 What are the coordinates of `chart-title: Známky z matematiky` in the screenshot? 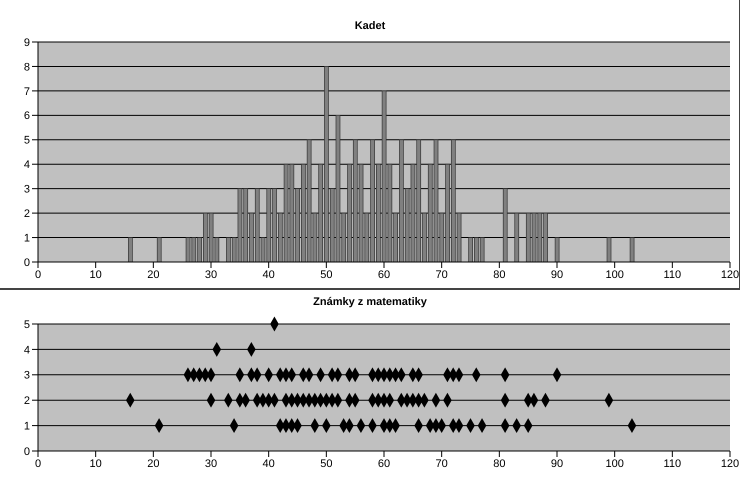 It's located at (370, 302).